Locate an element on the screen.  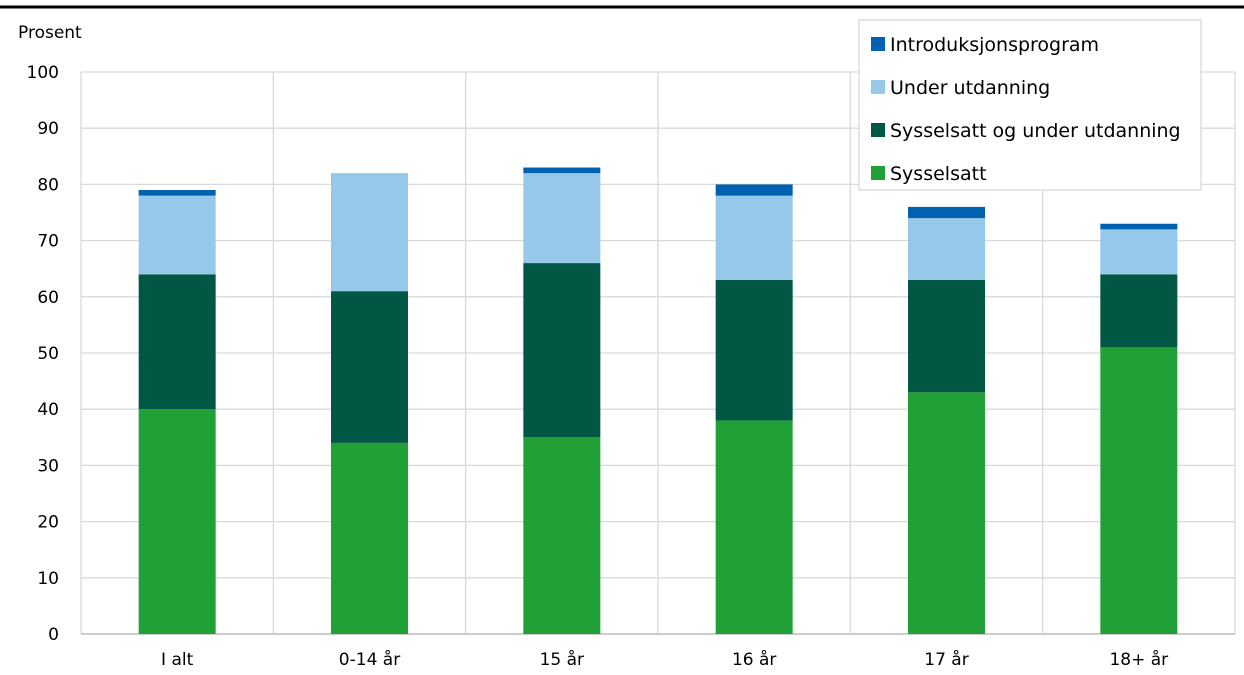
x-tick-label: 18+ år is located at coordinates (1138, 659).